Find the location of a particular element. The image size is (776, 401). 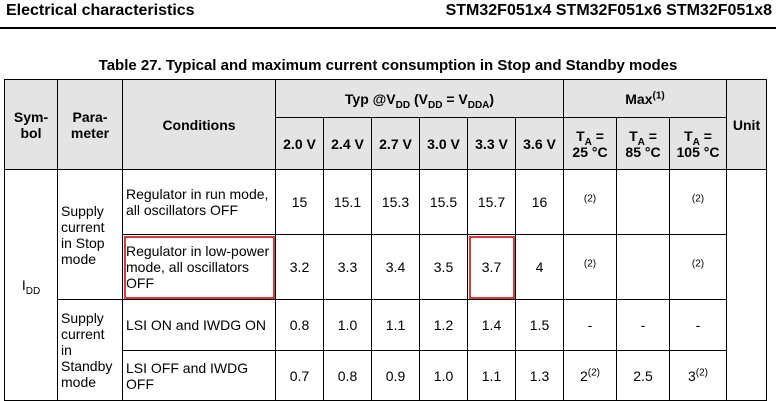

typ-value-cell: 15 is located at coordinates (299, 202).